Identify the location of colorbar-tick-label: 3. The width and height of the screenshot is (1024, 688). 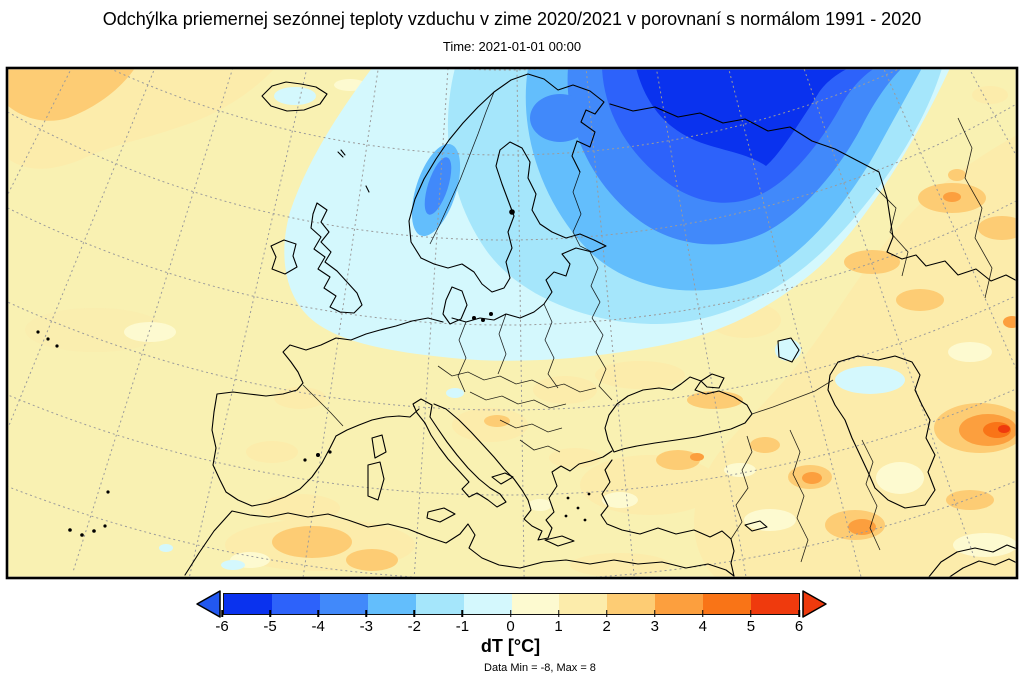
(654, 626).